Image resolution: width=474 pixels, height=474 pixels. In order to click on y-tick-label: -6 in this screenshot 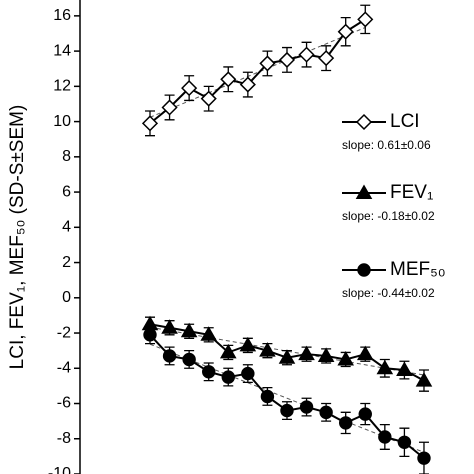, I will do `click(64, 403)`.